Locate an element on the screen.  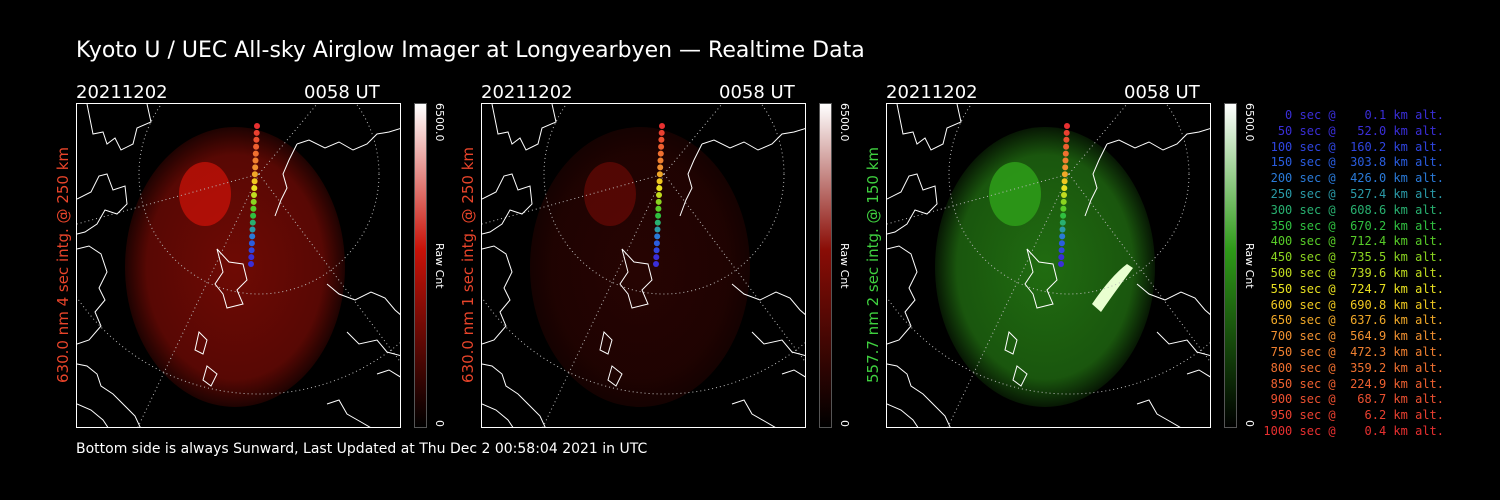
panel3-colorbar-min: 0 is located at coordinates (1249, 423).